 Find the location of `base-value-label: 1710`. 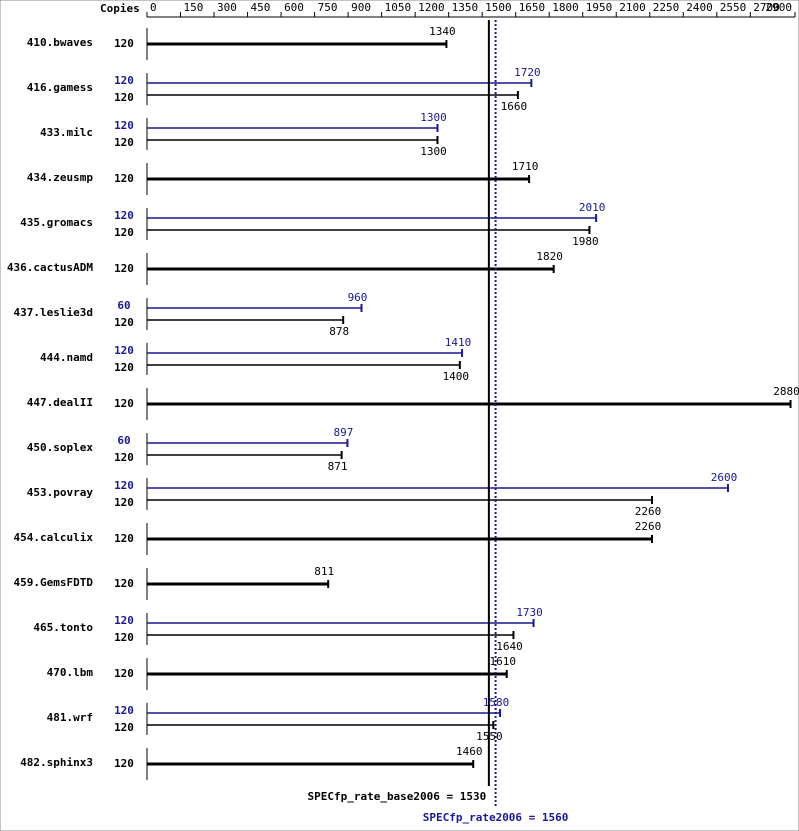

base-value-label: 1710 is located at coordinates (525, 166).